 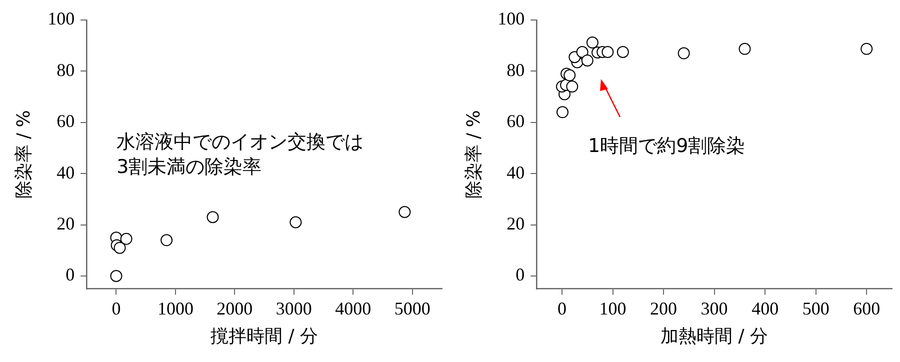 I want to click on x-tick-label: 500, so click(x=816, y=308).